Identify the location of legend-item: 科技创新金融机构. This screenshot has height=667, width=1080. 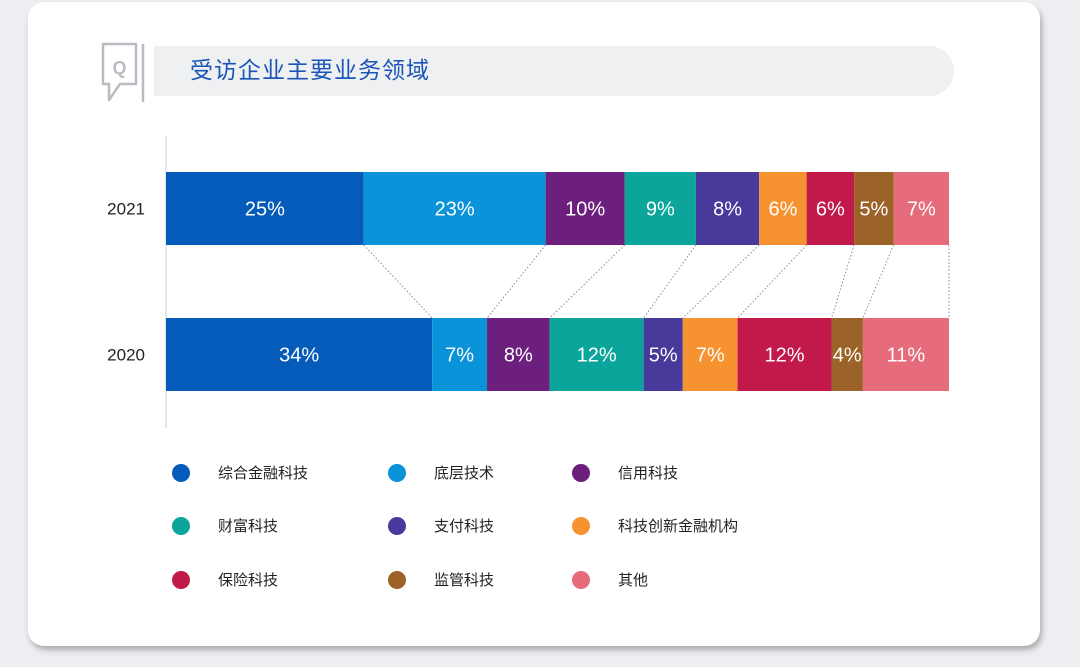
(655, 526).